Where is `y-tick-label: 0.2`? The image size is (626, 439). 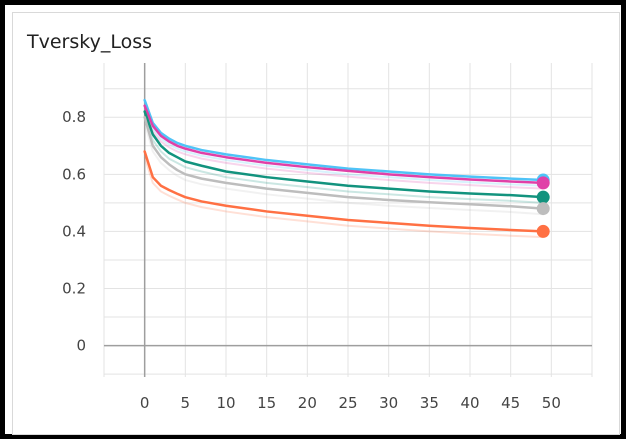
y-tick-label: 0.2 is located at coordinates (74, 289).